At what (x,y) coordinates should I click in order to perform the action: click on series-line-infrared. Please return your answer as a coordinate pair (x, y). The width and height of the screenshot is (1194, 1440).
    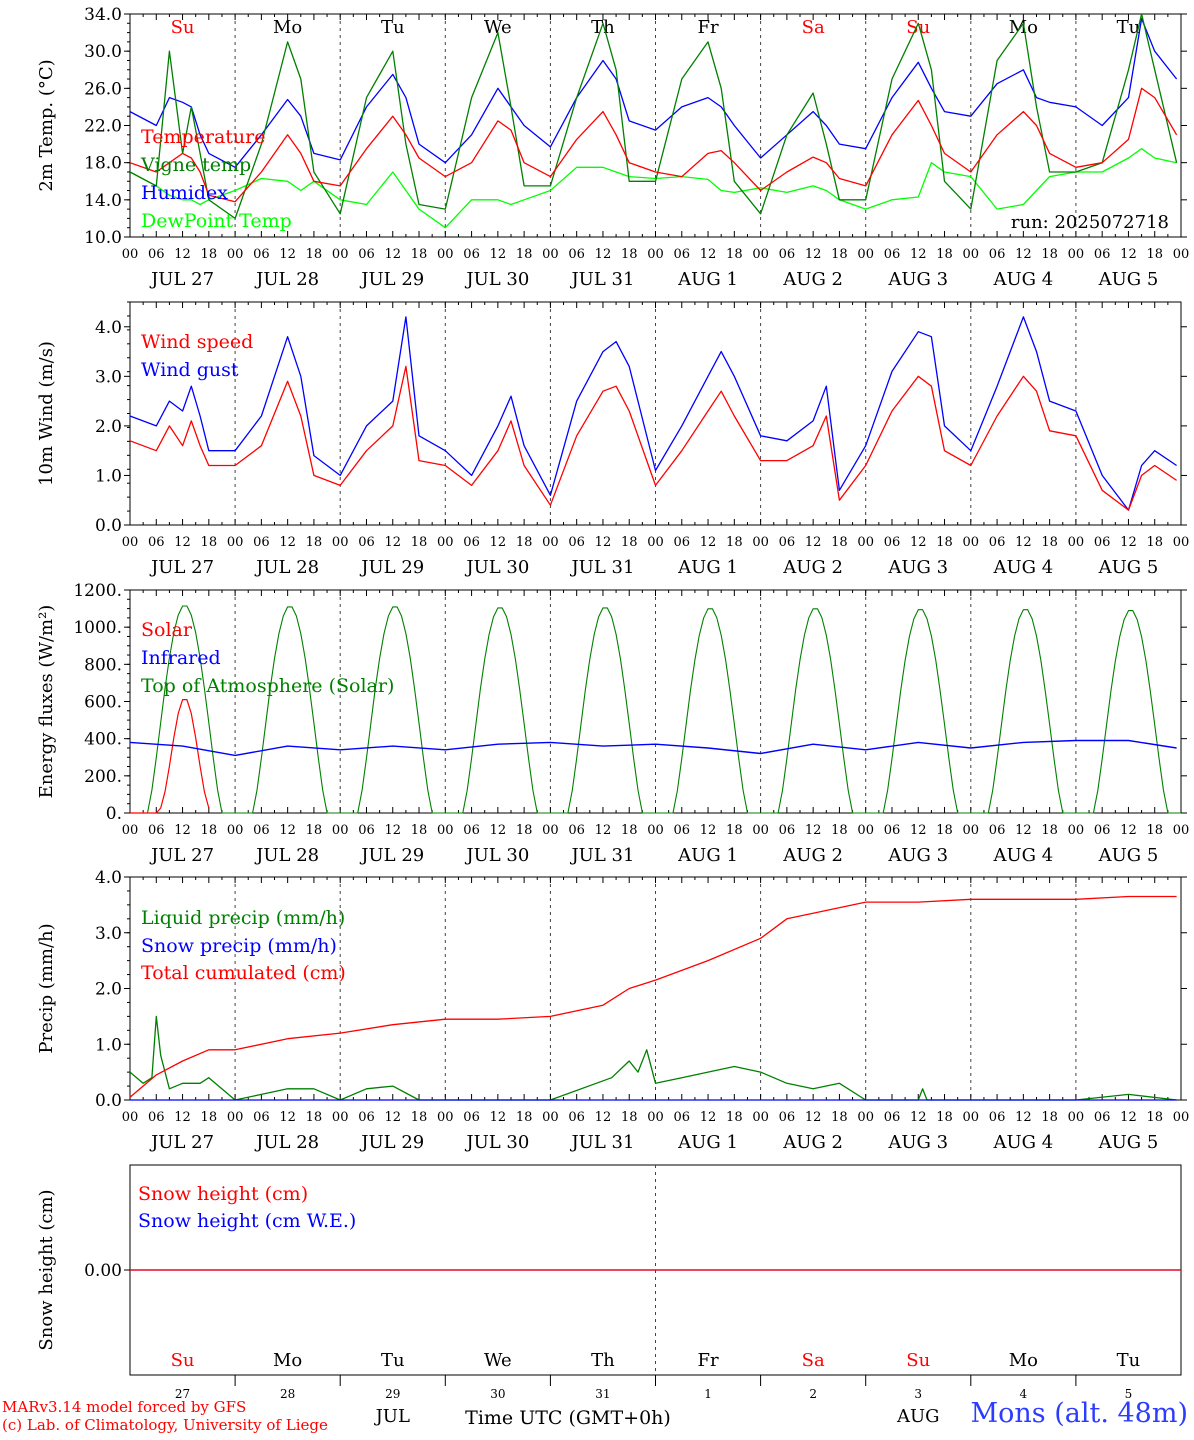
    Looking at the image, I should click on (653, 748).